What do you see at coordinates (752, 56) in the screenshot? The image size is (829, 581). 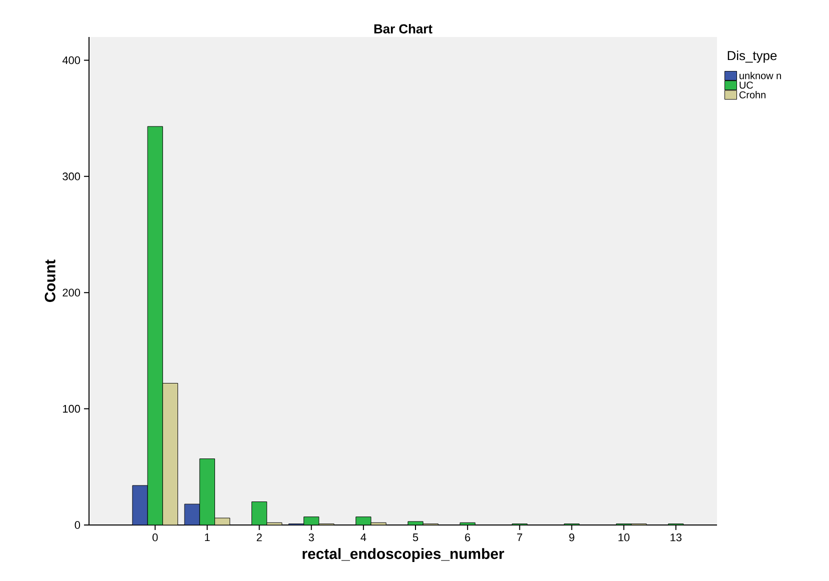 I see `legend-title: Dis_type` at bounding box center [752, 56].